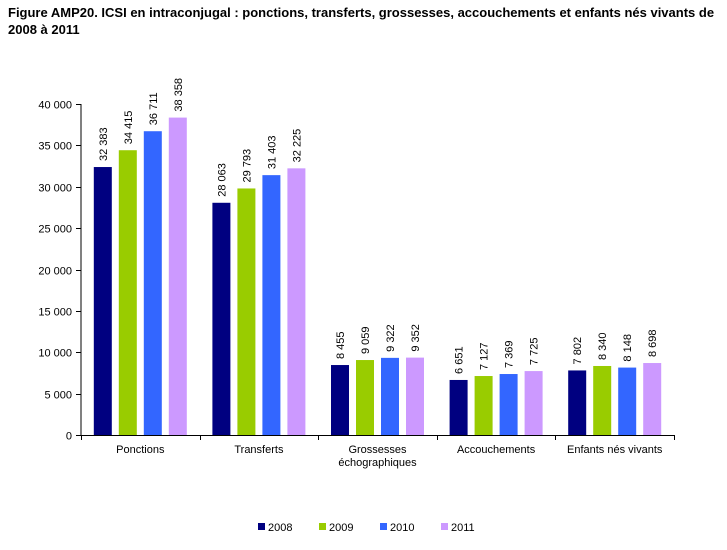 The image size is (727, 550). I want to click on data-label: 34 415, so click(129, 128).